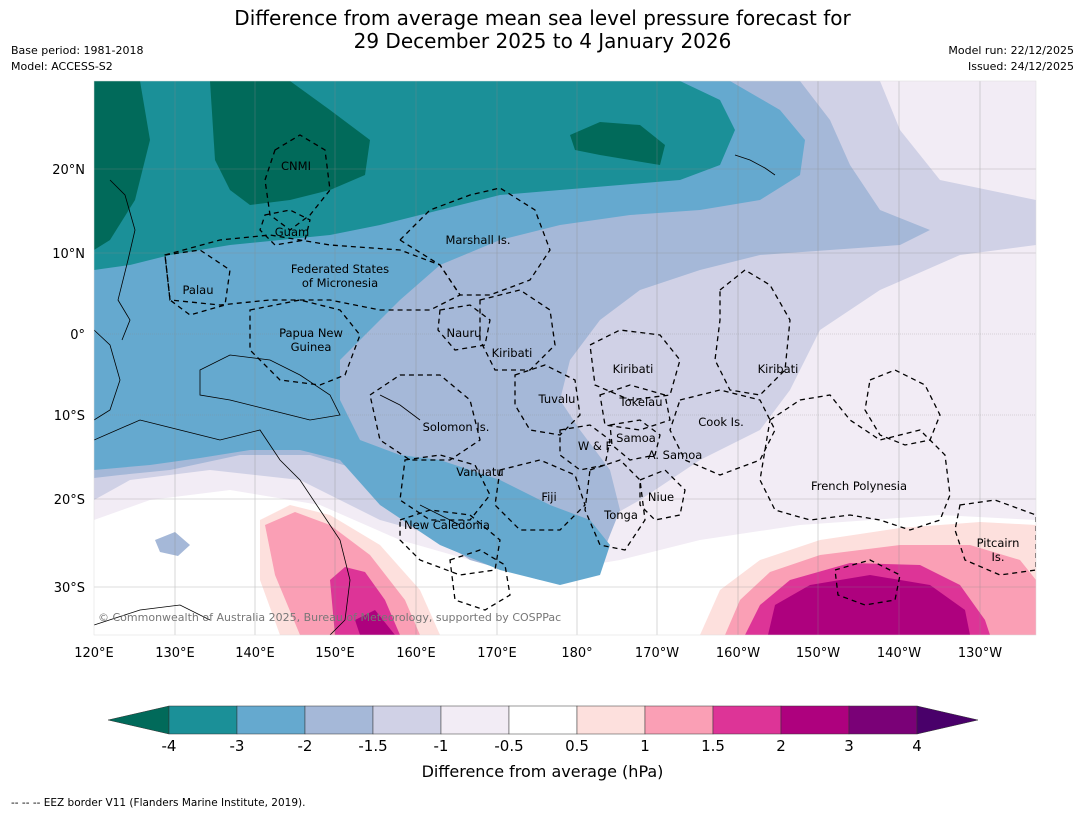  What do you see at coordinates (255, 653) in the screenshot?
I see `x-tick-label: 140°E` at bounding box center [255, 653].